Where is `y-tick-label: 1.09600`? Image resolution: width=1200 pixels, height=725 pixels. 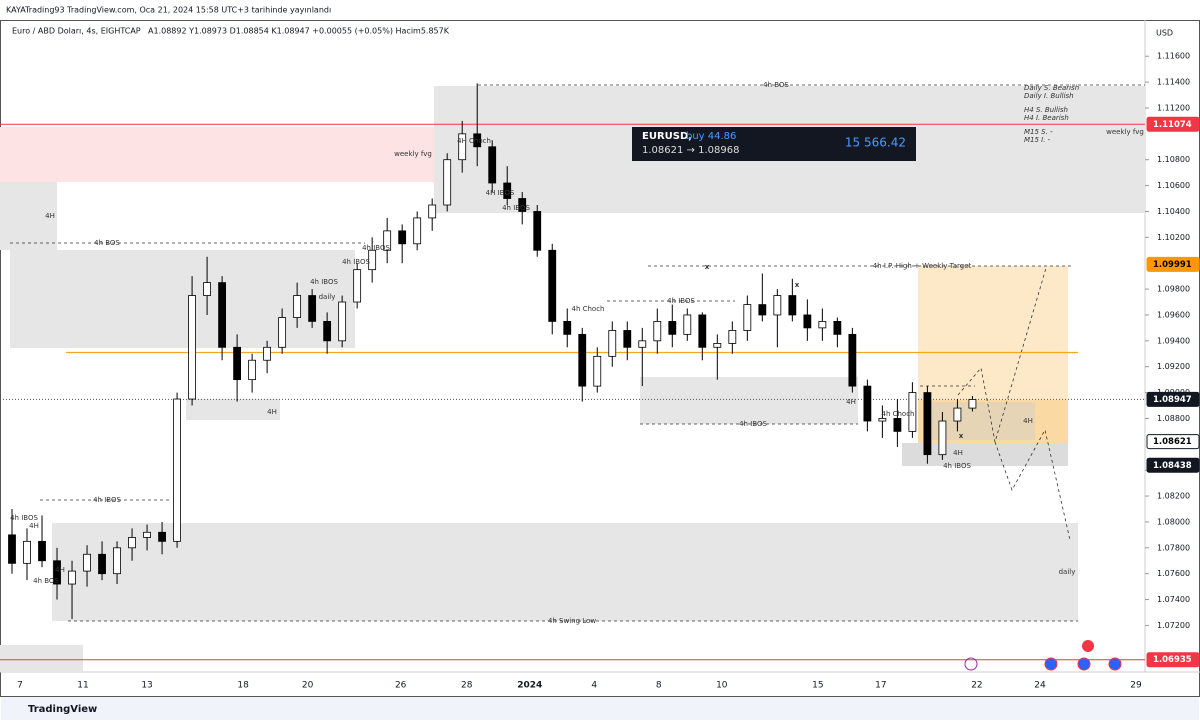 y-tick-label: 1.09600 is located at coordinates (1173, 314).